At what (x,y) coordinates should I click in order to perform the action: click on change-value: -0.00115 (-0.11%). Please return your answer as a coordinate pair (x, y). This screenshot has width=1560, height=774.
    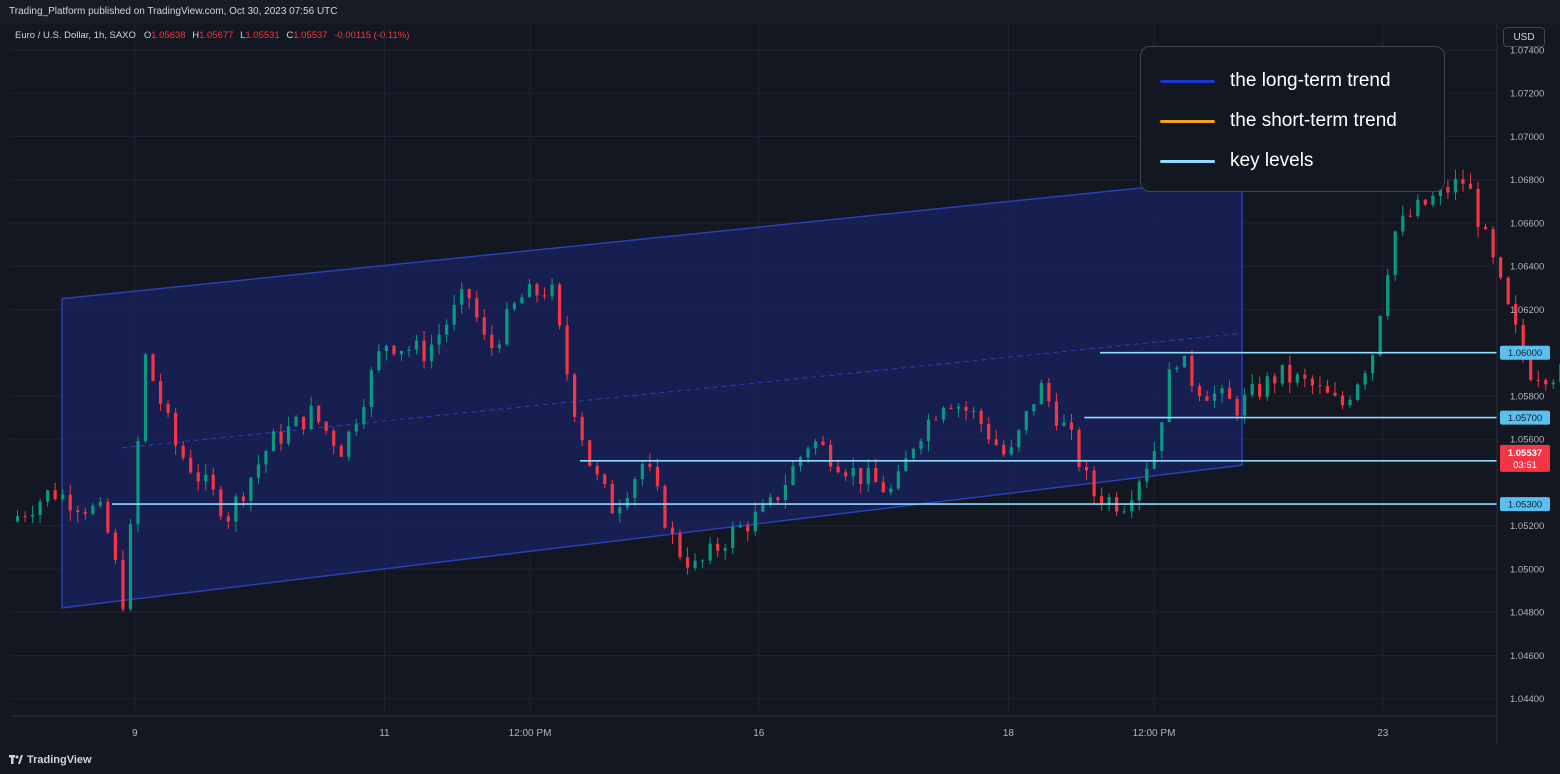
    Looking at the image, I should click on (372, 35).